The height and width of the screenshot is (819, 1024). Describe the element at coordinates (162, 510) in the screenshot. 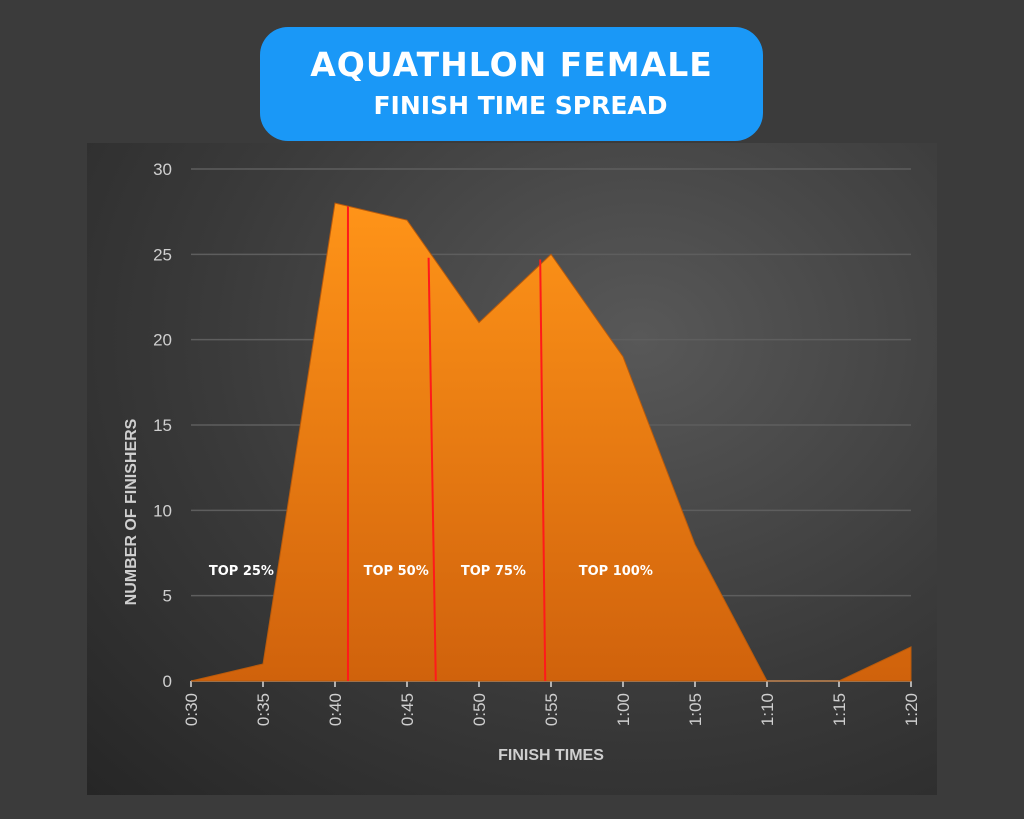

I see `y-tick-label: 10` at that location.